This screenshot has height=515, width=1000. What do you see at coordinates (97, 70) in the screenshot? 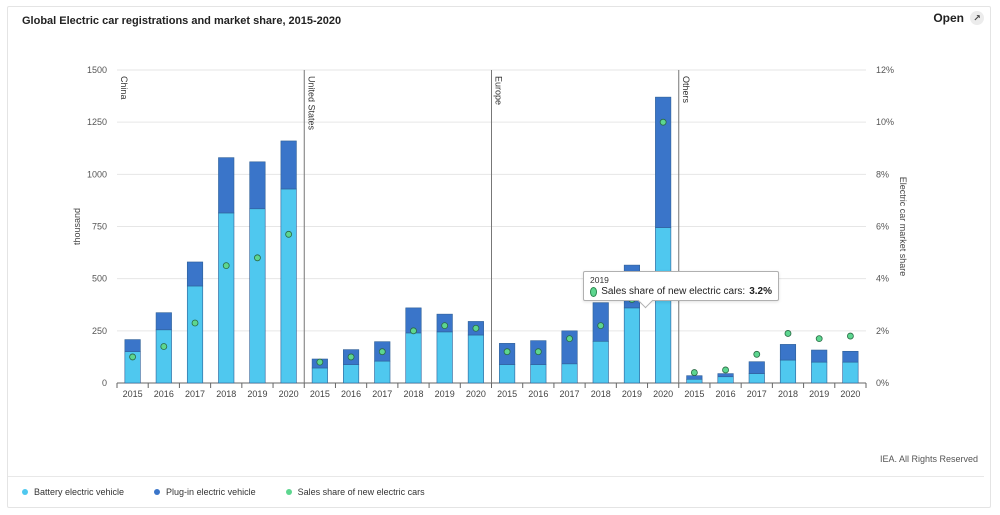
I see `y-tick-label: 1500` at bounding box center [97, 70].